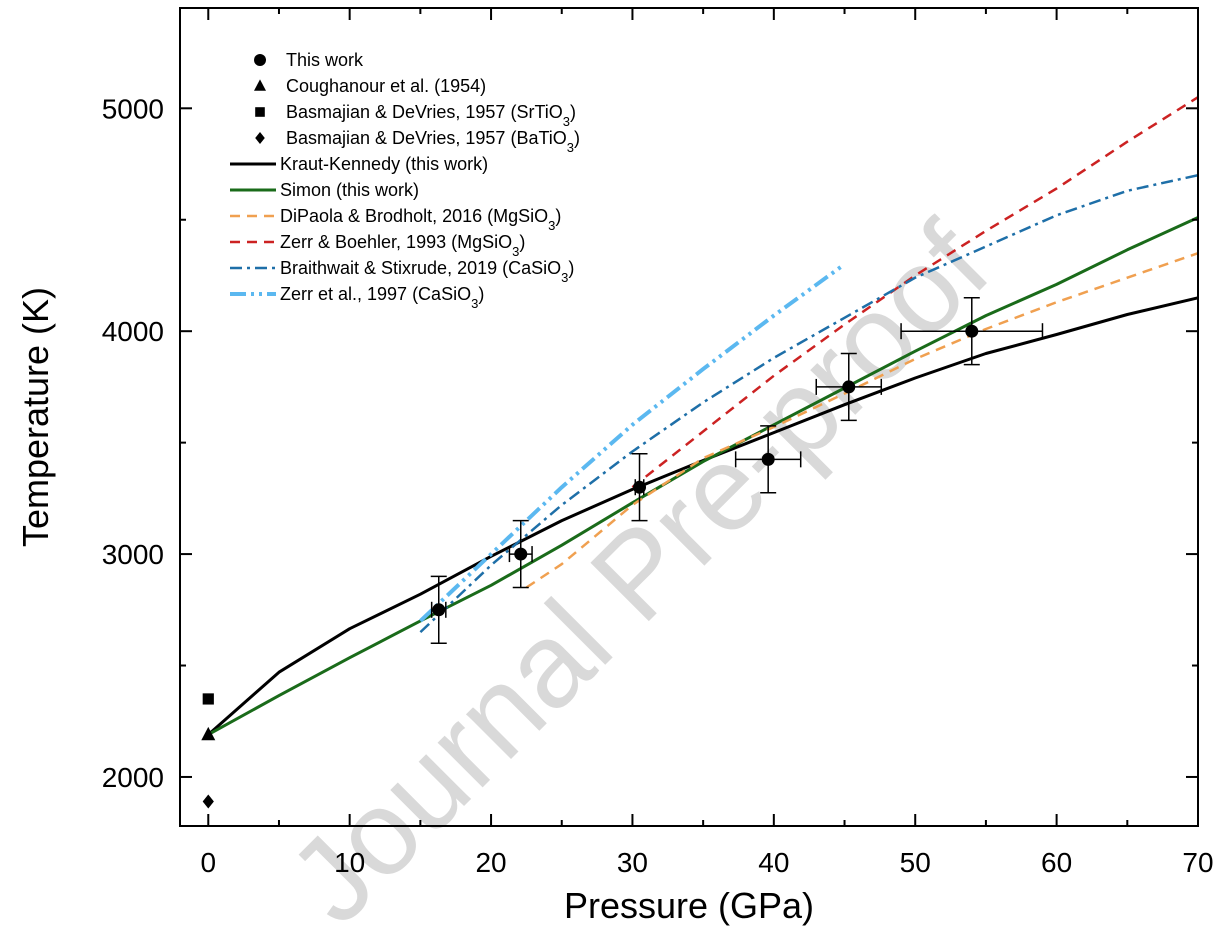 The height and width of the screenshot is (949, 1228). Describe the element at coordinates (689, 905) in the screenshot. I see `x-axis-label: Pressure (GPa)` at that location.